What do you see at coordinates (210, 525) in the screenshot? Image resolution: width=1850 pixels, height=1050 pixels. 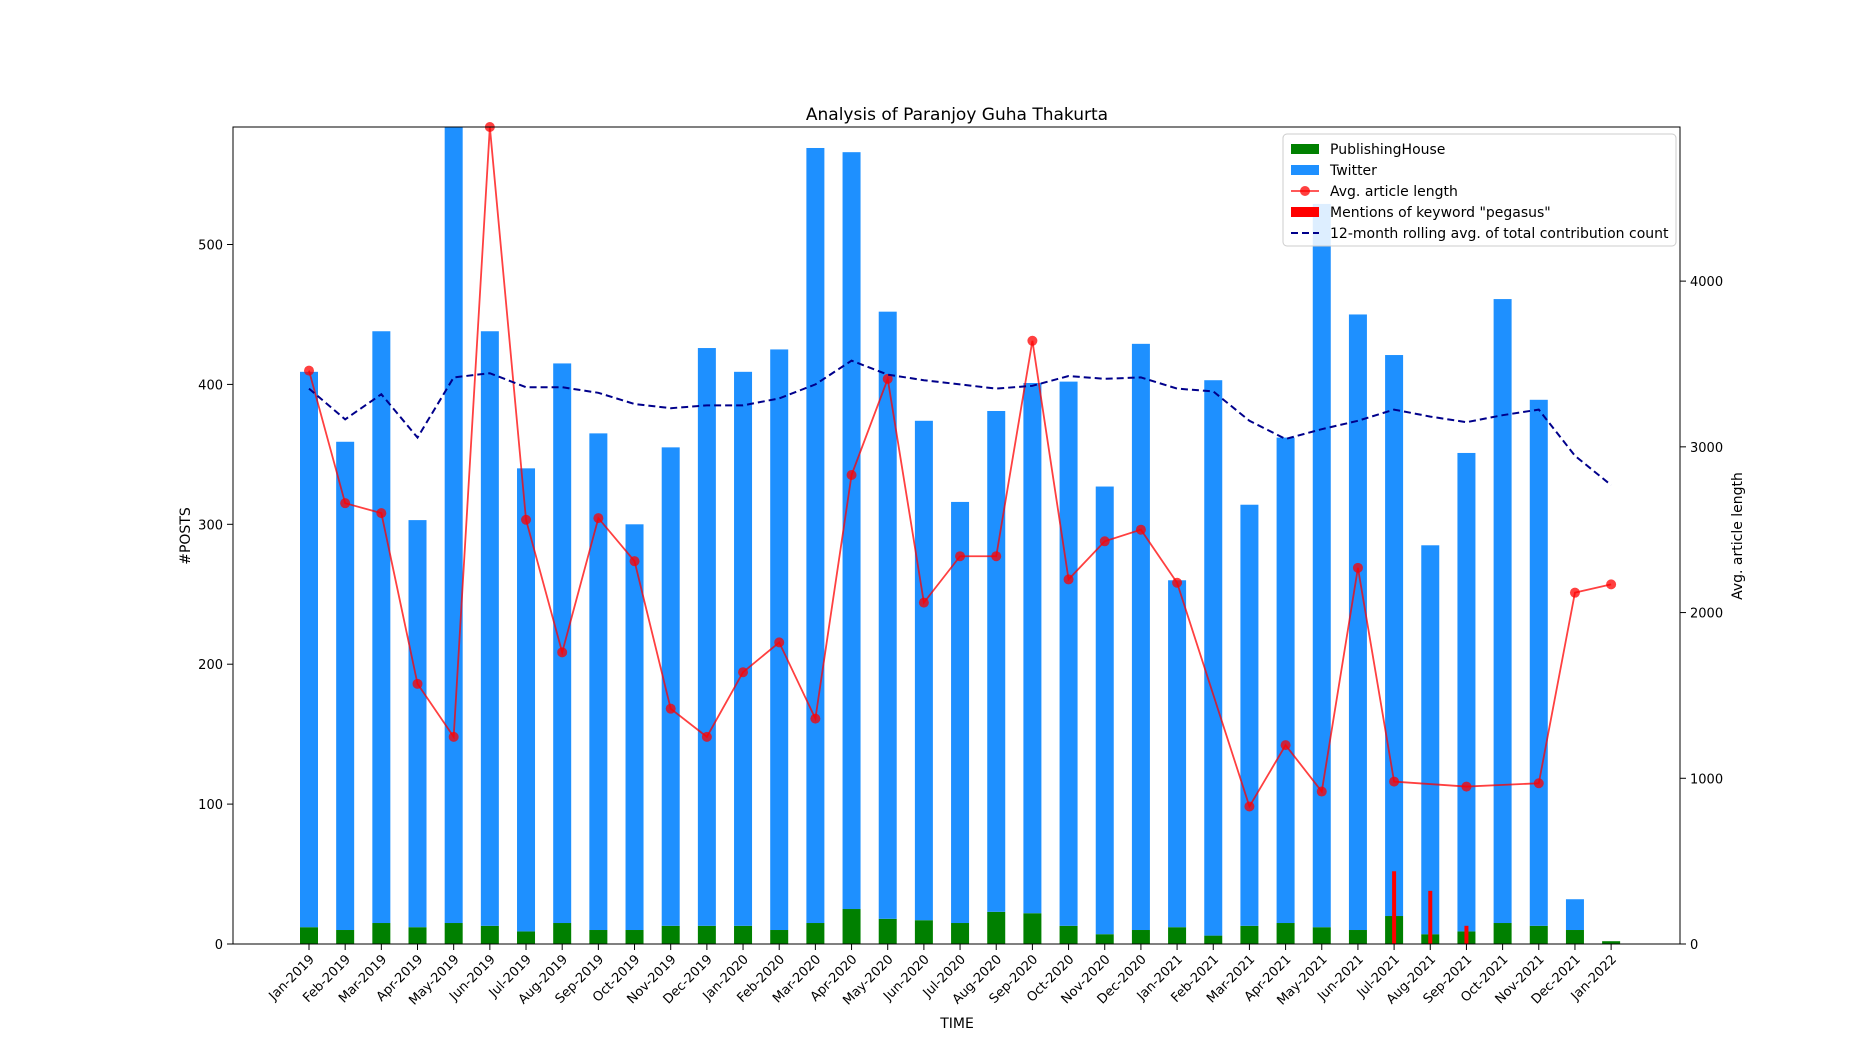 I see `y-tick-label: 300` at bounding box center [210, 525].